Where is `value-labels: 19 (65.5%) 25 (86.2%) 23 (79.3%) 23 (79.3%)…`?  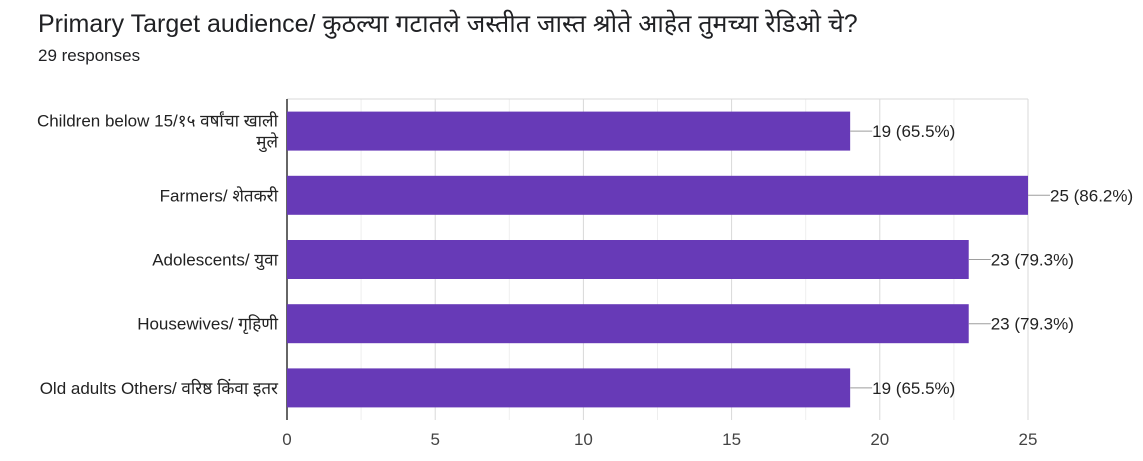 value-labels: 19 (65.5%) 25 (86.2%) 23 (79.3%) 23 (79.3%)… is located at coordinates (991, 260).